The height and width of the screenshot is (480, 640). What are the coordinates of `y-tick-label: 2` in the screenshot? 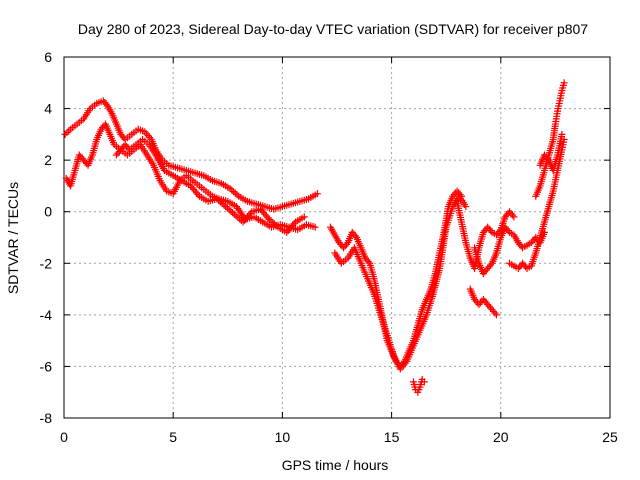 It's located at (48, 160).